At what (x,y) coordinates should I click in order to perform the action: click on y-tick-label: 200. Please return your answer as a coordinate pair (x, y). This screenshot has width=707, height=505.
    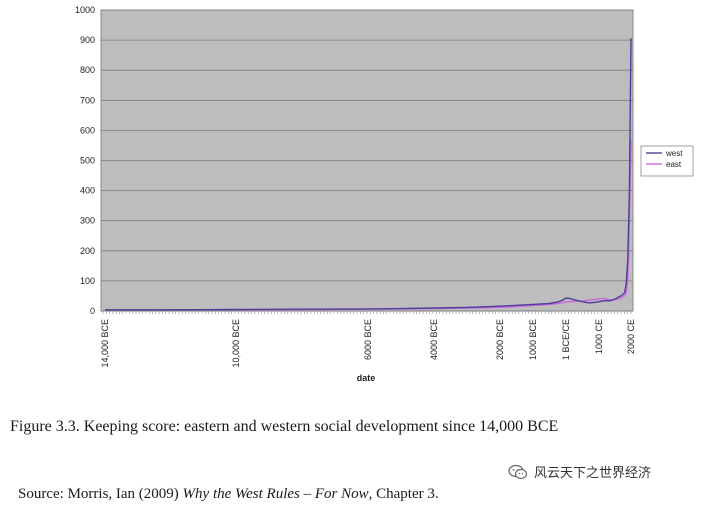
    Looking at the image, I should click on (87, 251).